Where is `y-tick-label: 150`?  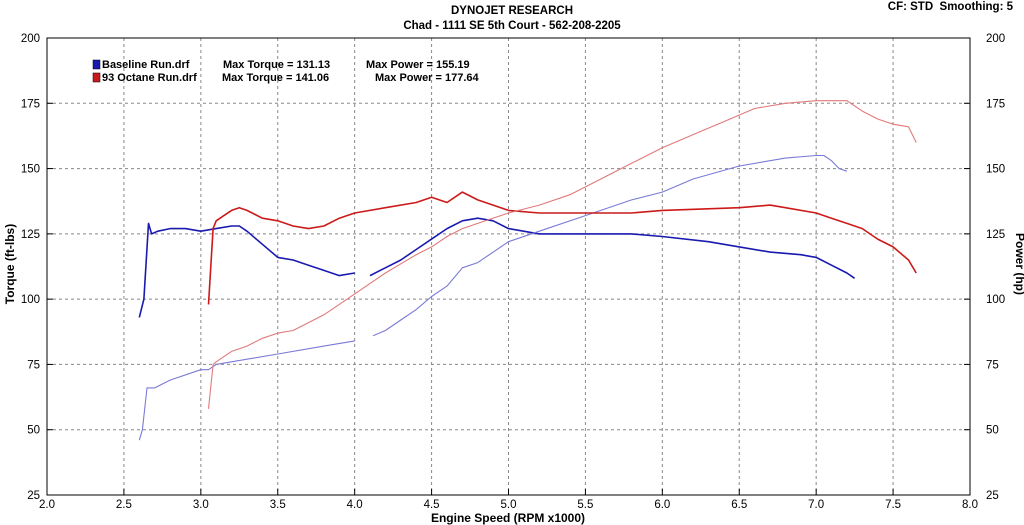
y-tick-label: 150 is located at coordinates (30, 170).